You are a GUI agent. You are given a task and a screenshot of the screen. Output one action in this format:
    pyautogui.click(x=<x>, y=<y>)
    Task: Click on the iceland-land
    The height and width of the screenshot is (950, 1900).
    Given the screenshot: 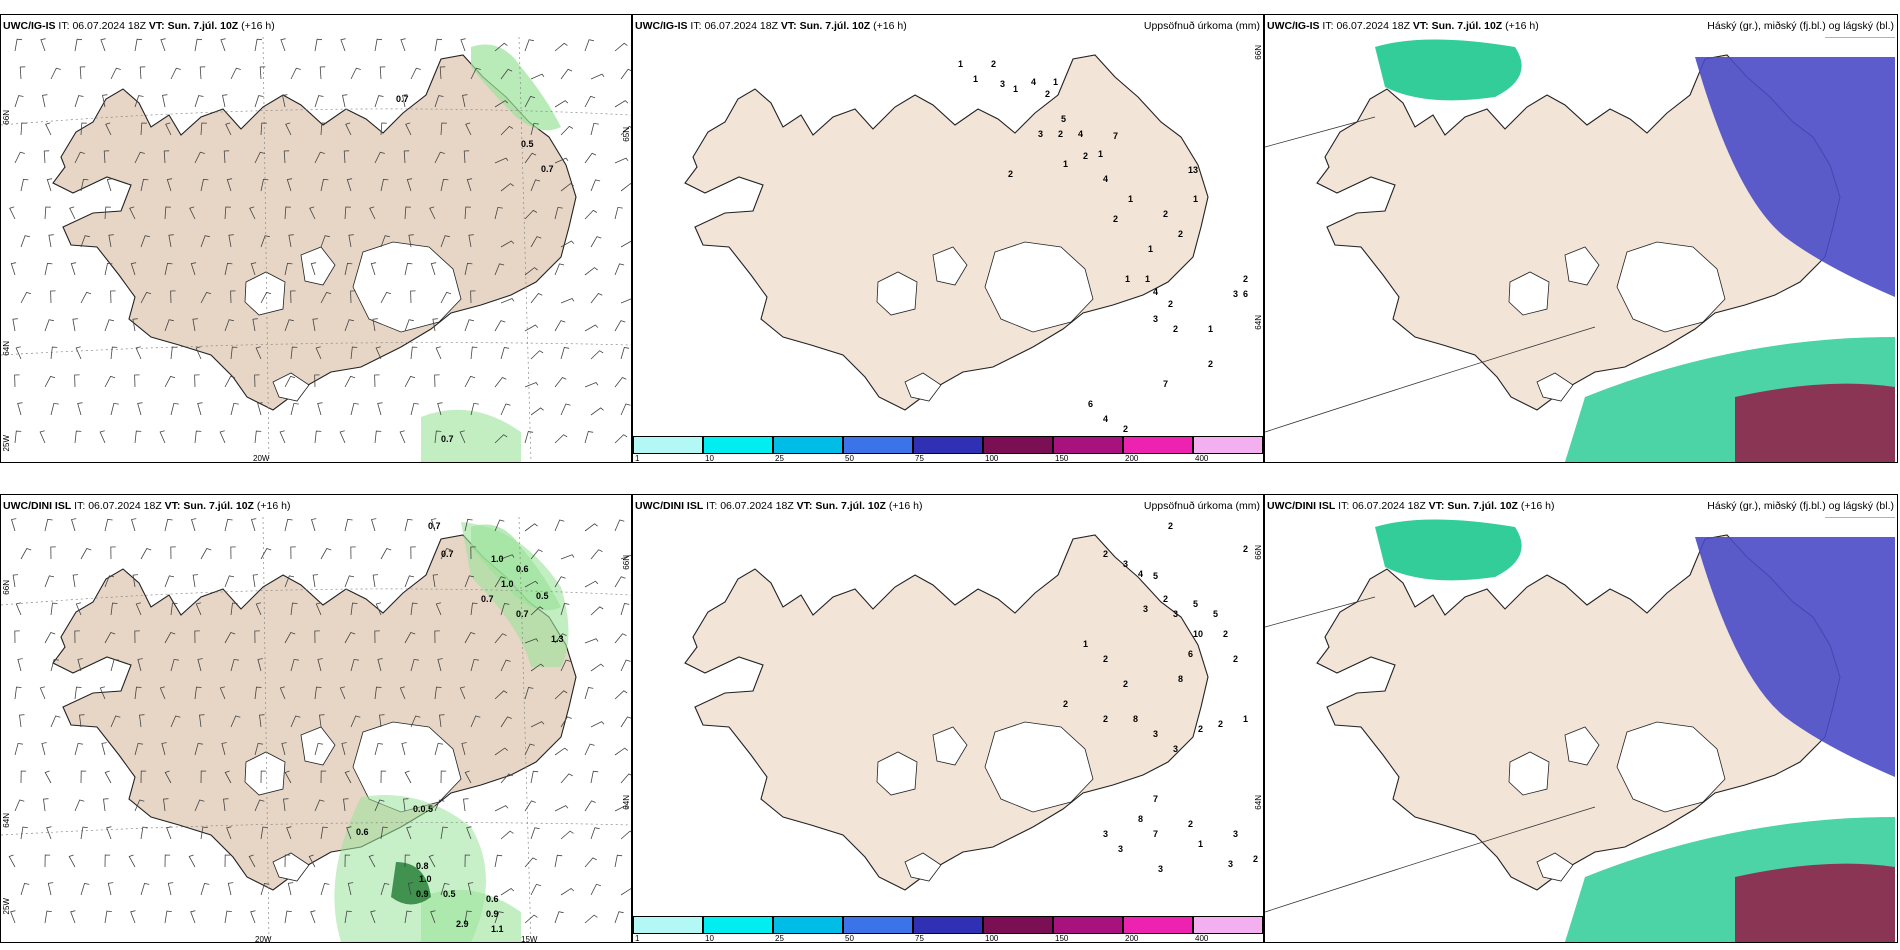 What is the action you would take?
    pyautogui.click(x=946, y=232)
    